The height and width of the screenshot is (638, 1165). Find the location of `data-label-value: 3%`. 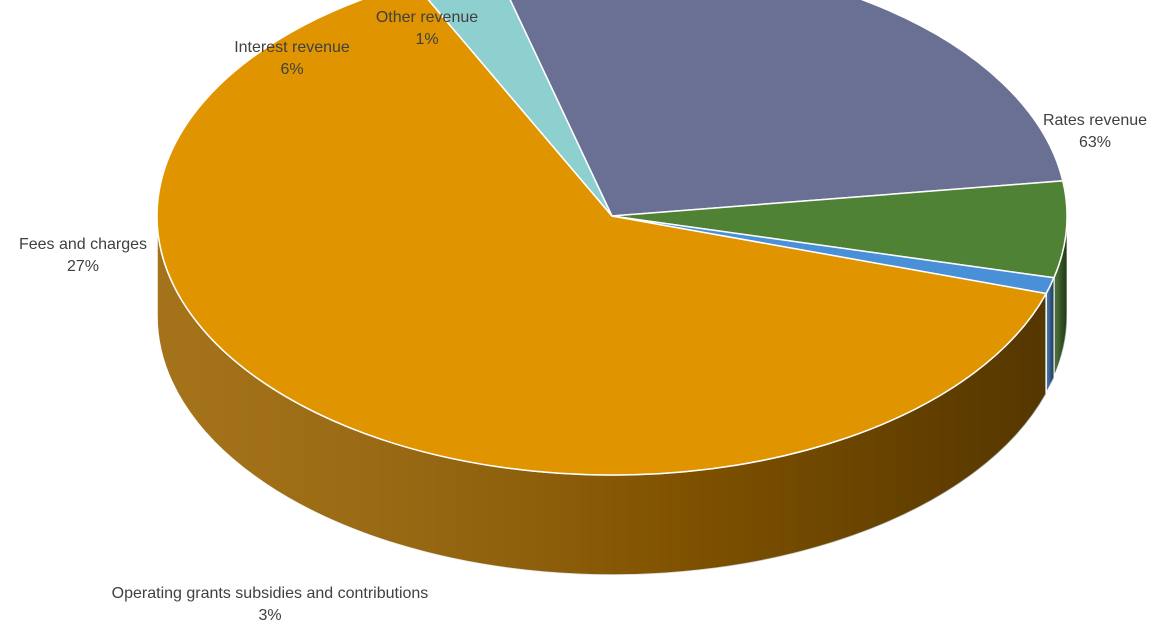

data-label-value: 3% is located at coordinates (269, 615).